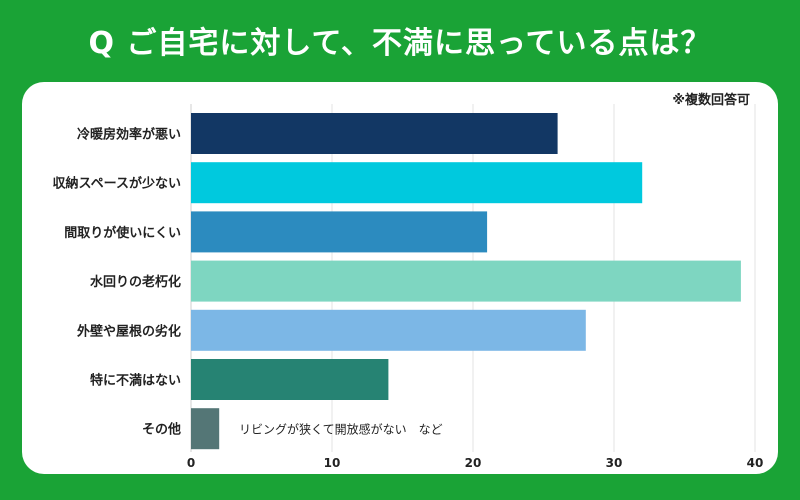 This screenshot has height=500, width=800. What do you see at coordinates (755, 463) in the screenshot?
I see `x-tick-label-40: 40` at bounding box center [755, 463].